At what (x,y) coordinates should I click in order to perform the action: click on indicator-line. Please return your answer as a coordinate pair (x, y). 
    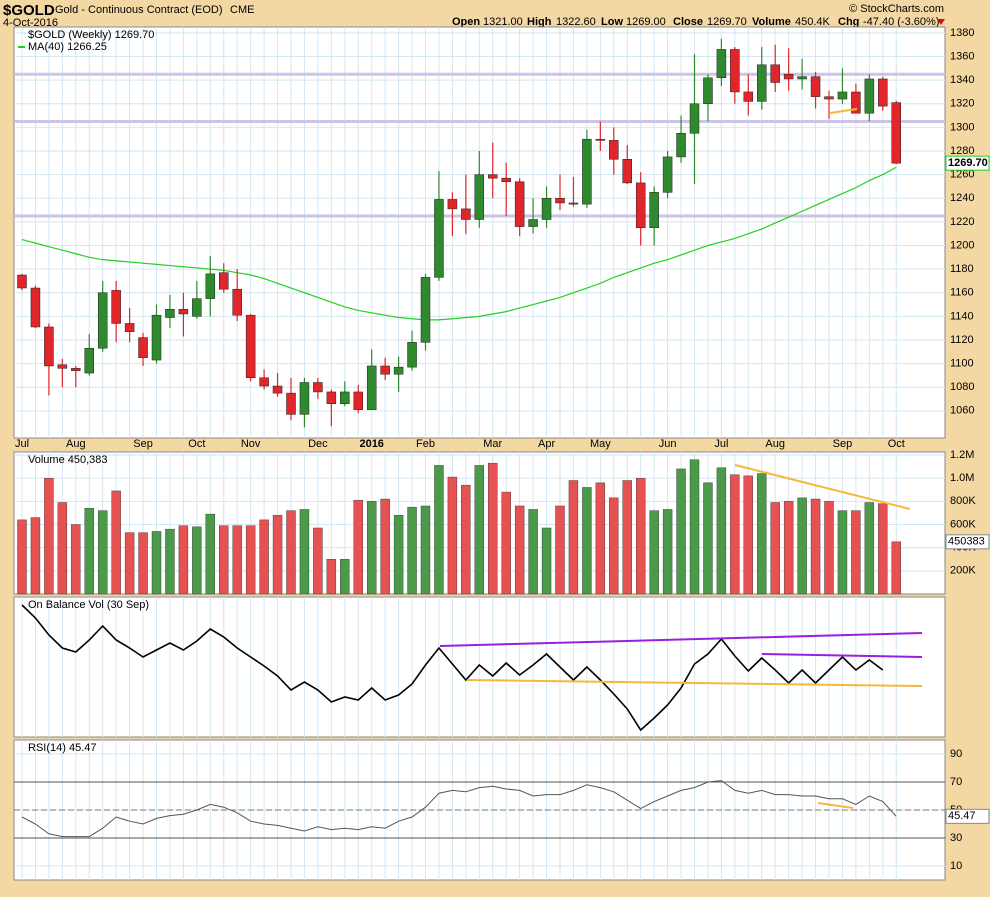
    Looking at the image, I should click on (459, 809).